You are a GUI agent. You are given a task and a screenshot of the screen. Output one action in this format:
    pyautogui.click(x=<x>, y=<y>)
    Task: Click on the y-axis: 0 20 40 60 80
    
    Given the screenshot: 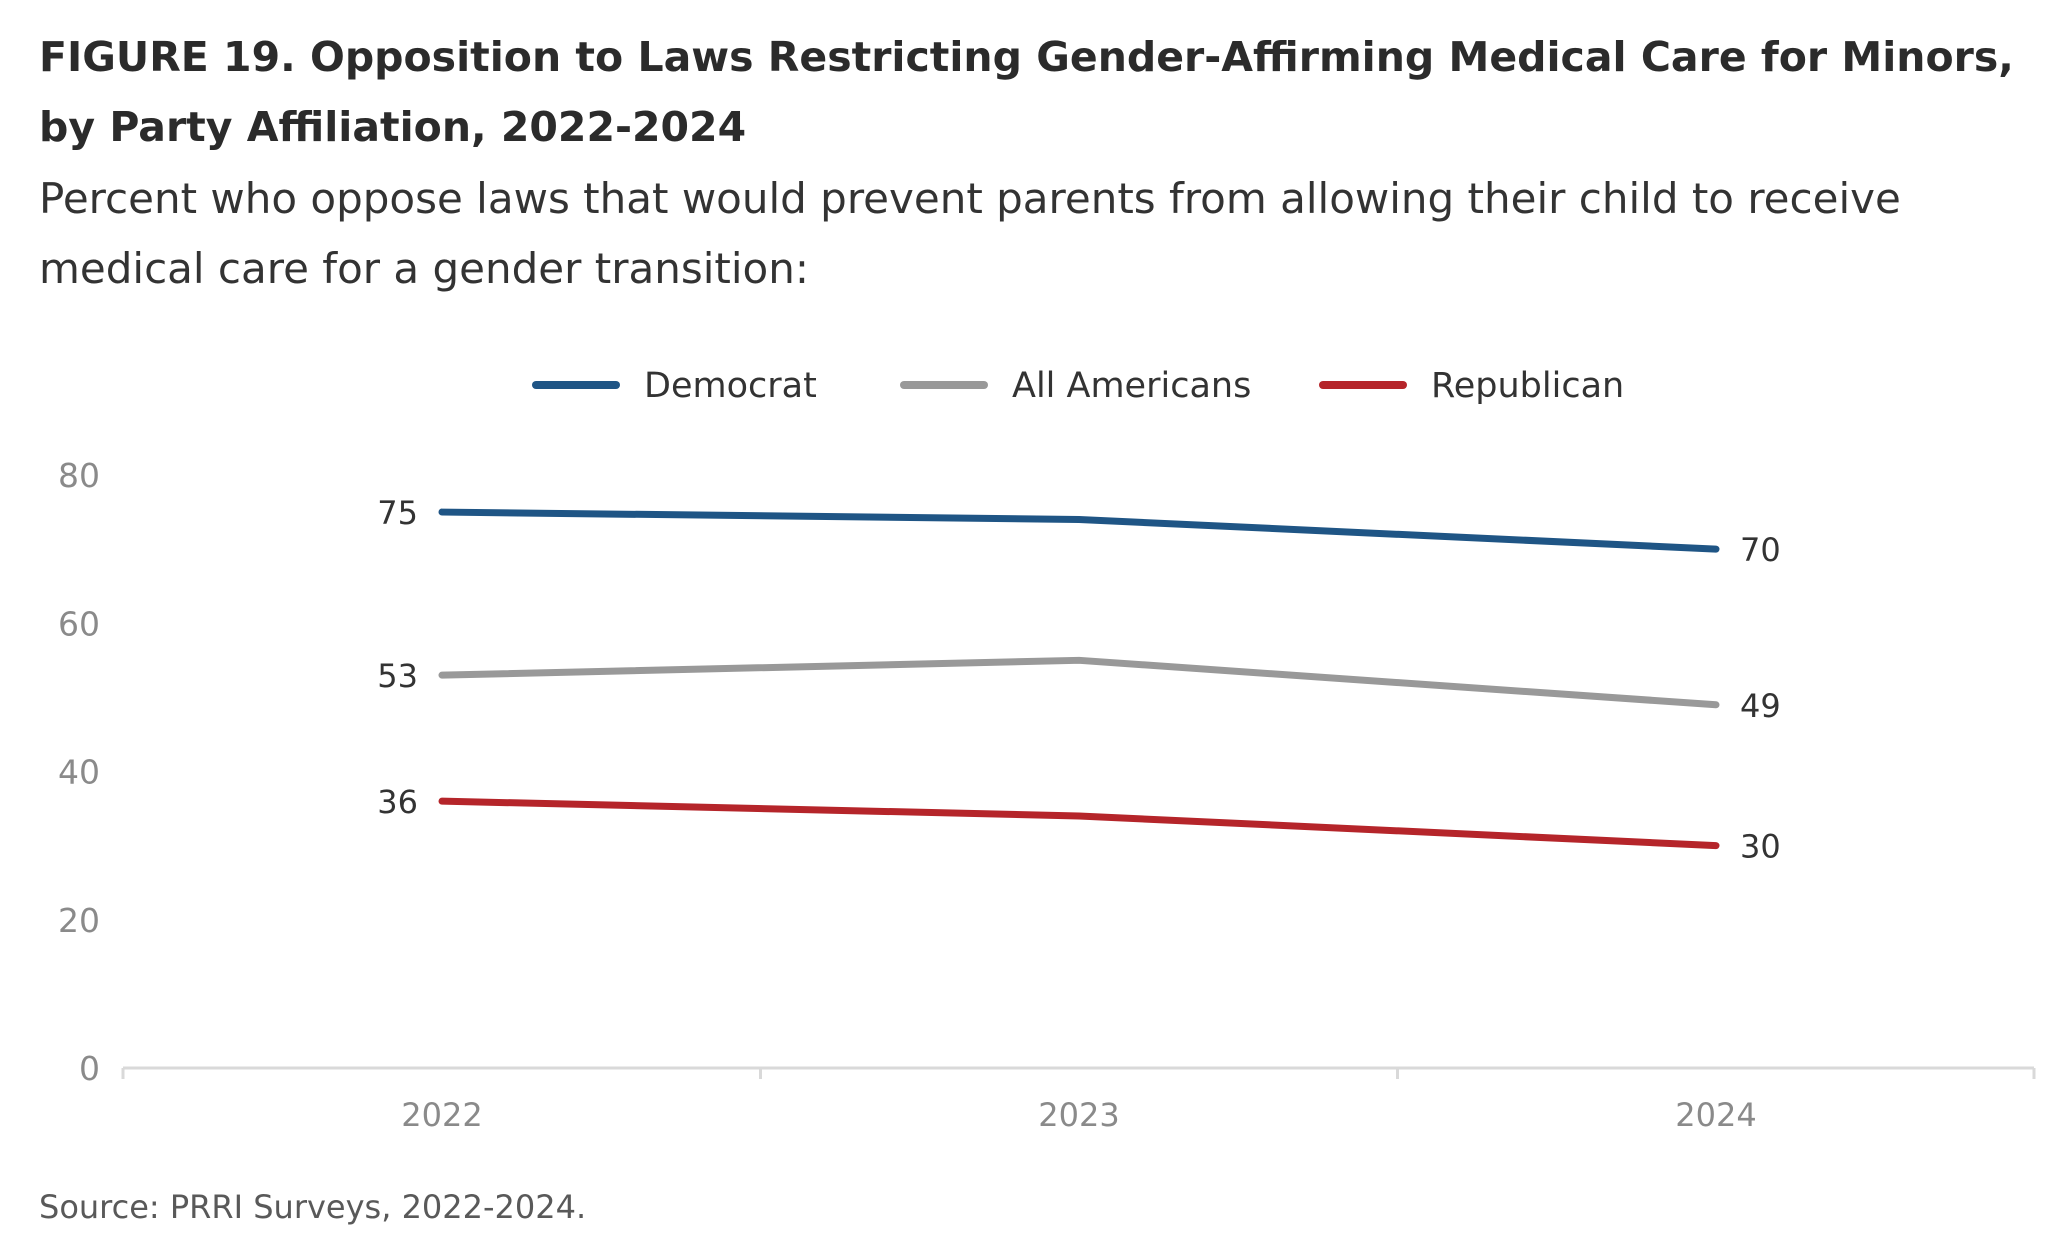 What is the action you would take?
    pyautogui.click(x=79, y=772)
    